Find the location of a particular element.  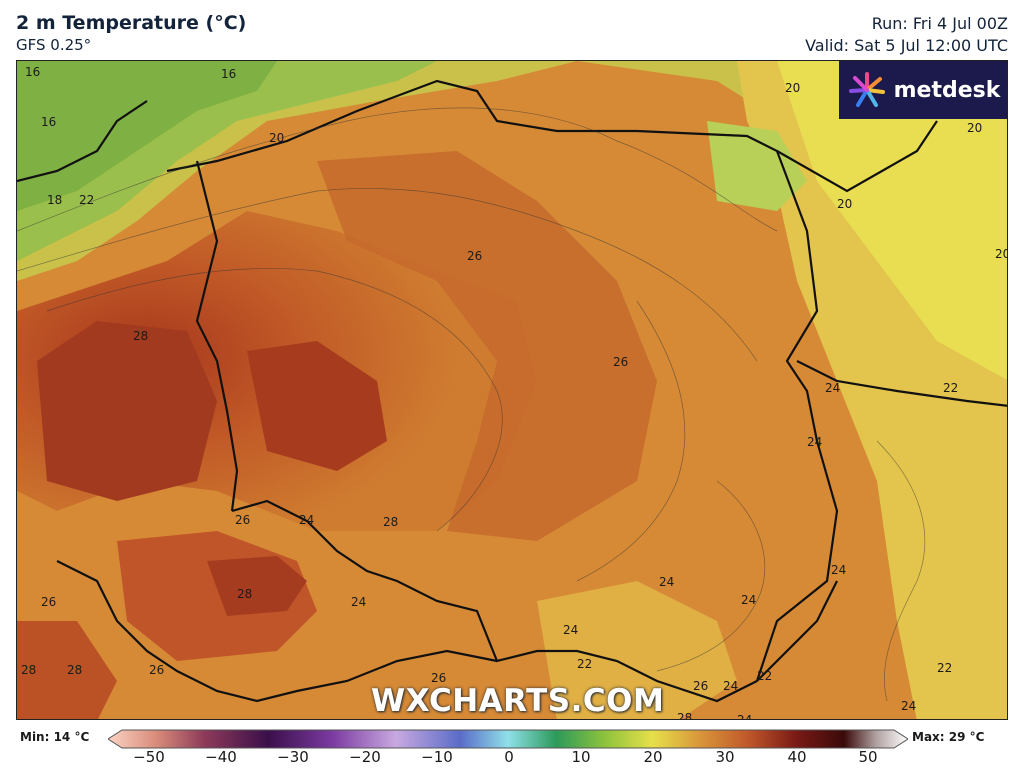

legend-tick: 40 is located at coordinates (797, 757).